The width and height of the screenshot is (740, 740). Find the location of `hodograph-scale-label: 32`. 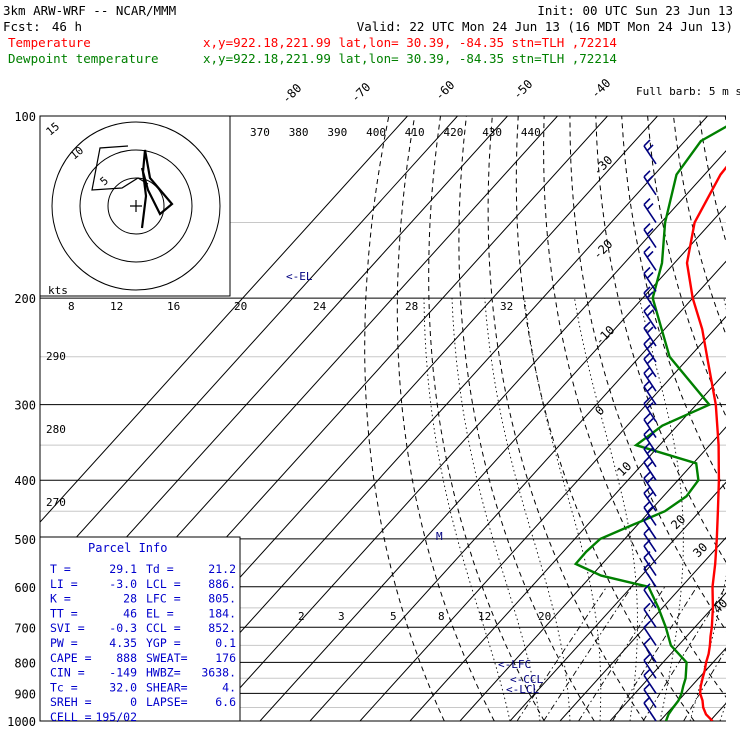

hodograph-scale-label: 32 is located at coordinates (506, 306).